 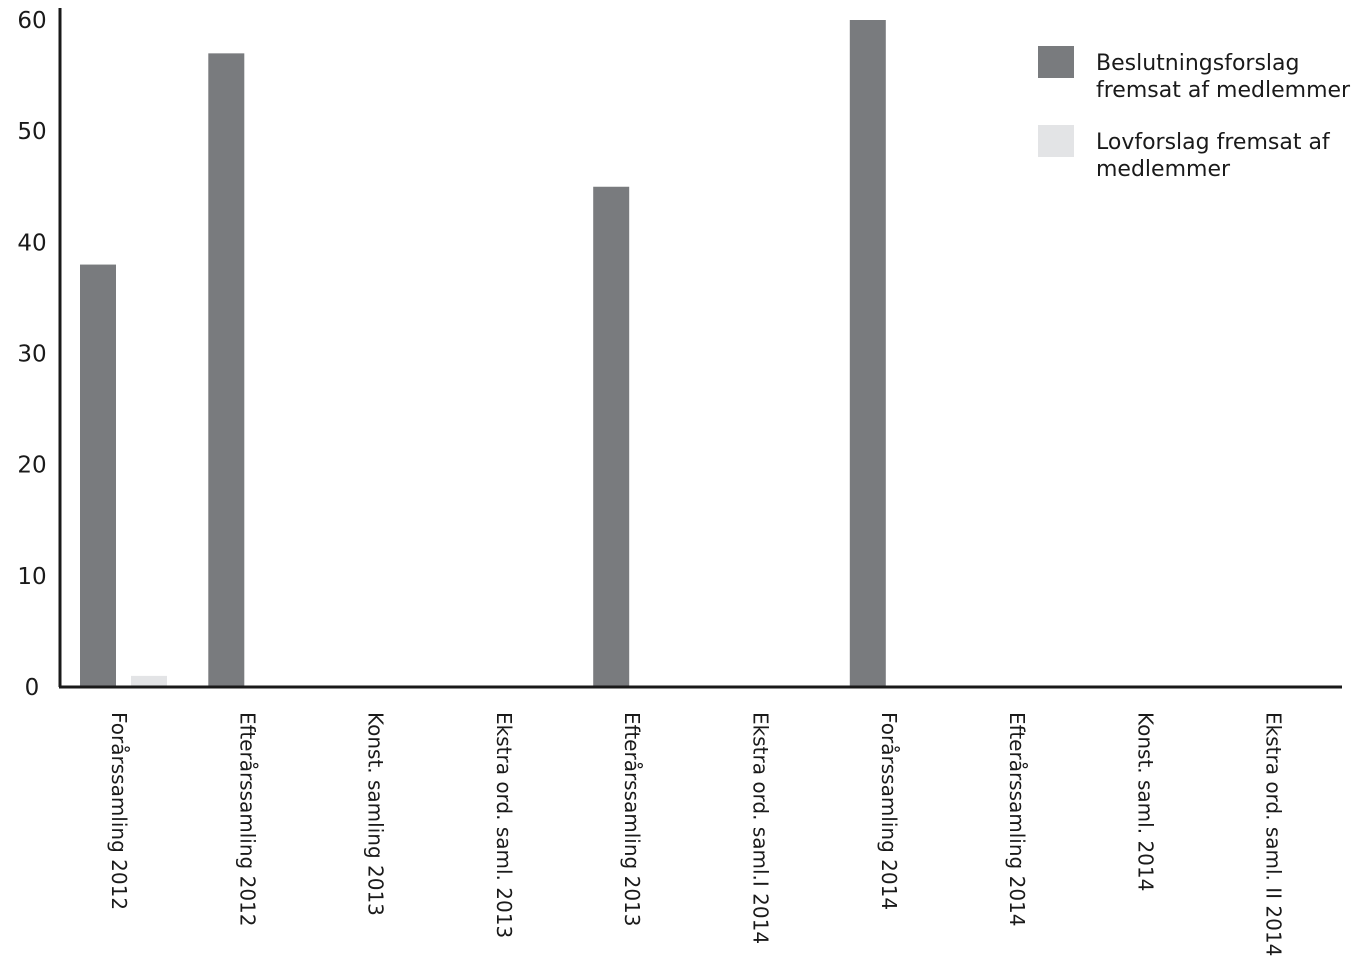 I want to click on x-category-label: Konst. saml. 2014, so click(x=1145, y=801).